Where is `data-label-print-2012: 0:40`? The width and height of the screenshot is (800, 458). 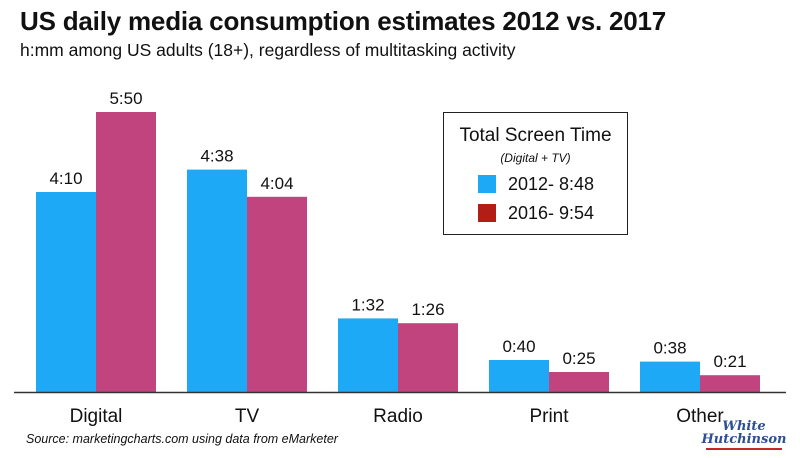 data-label-print-2012: 0:40 is located at coordinates (518, 346).